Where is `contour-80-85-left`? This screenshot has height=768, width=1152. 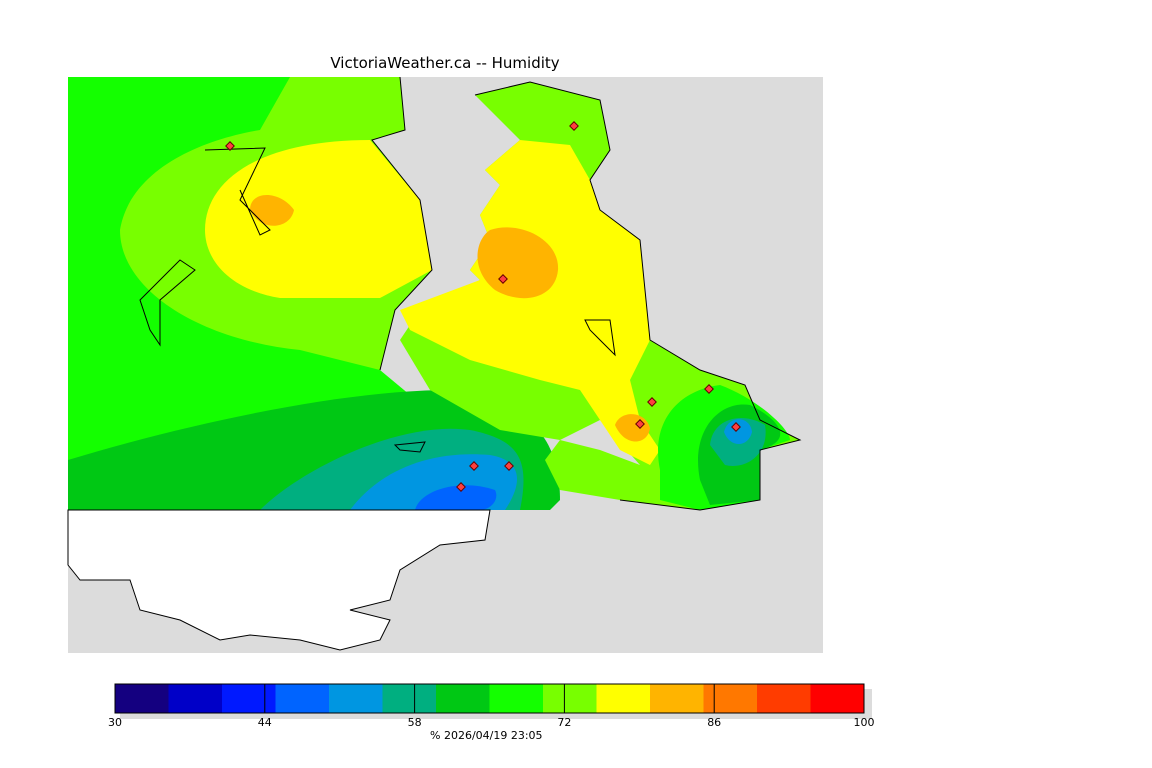
contour-80-85-left is located at coordinates (318, 219).